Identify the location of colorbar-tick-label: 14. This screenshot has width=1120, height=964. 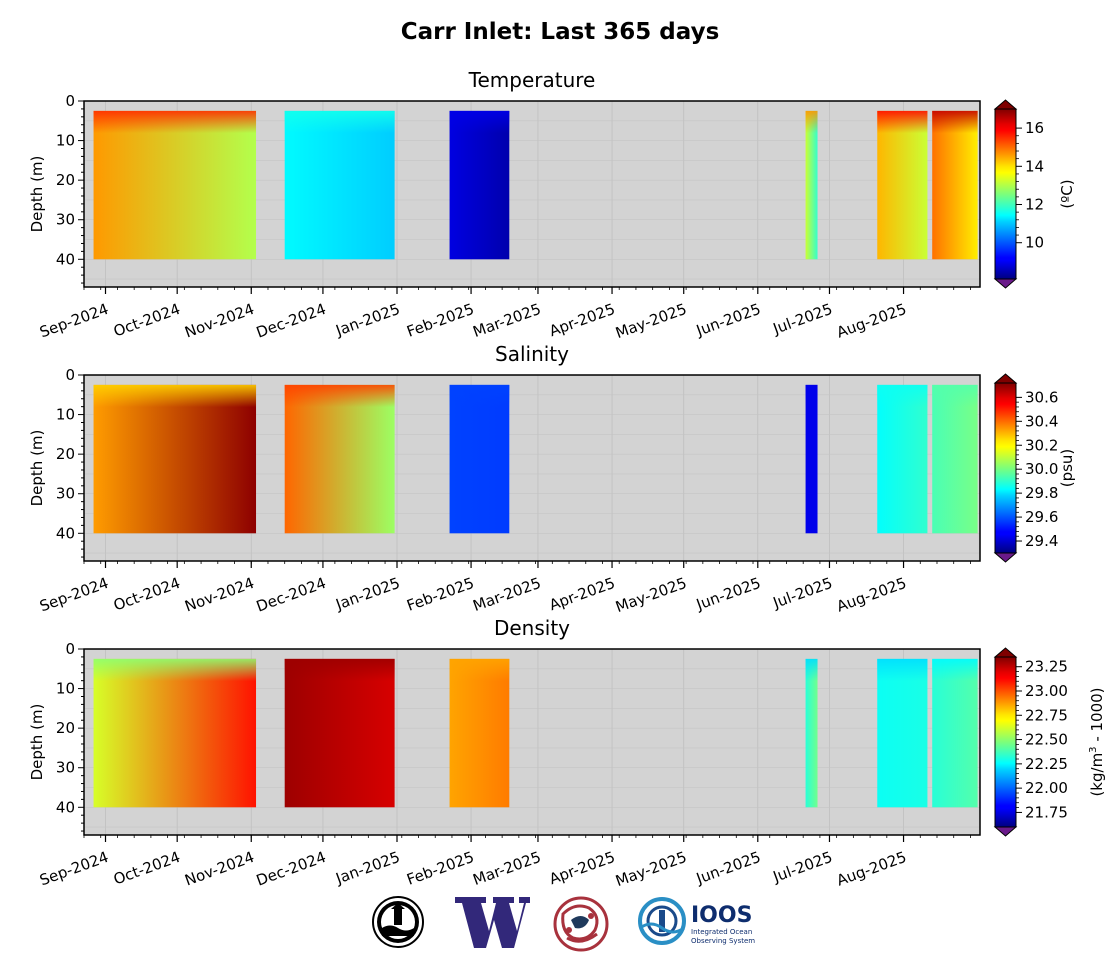
(1034, 166).